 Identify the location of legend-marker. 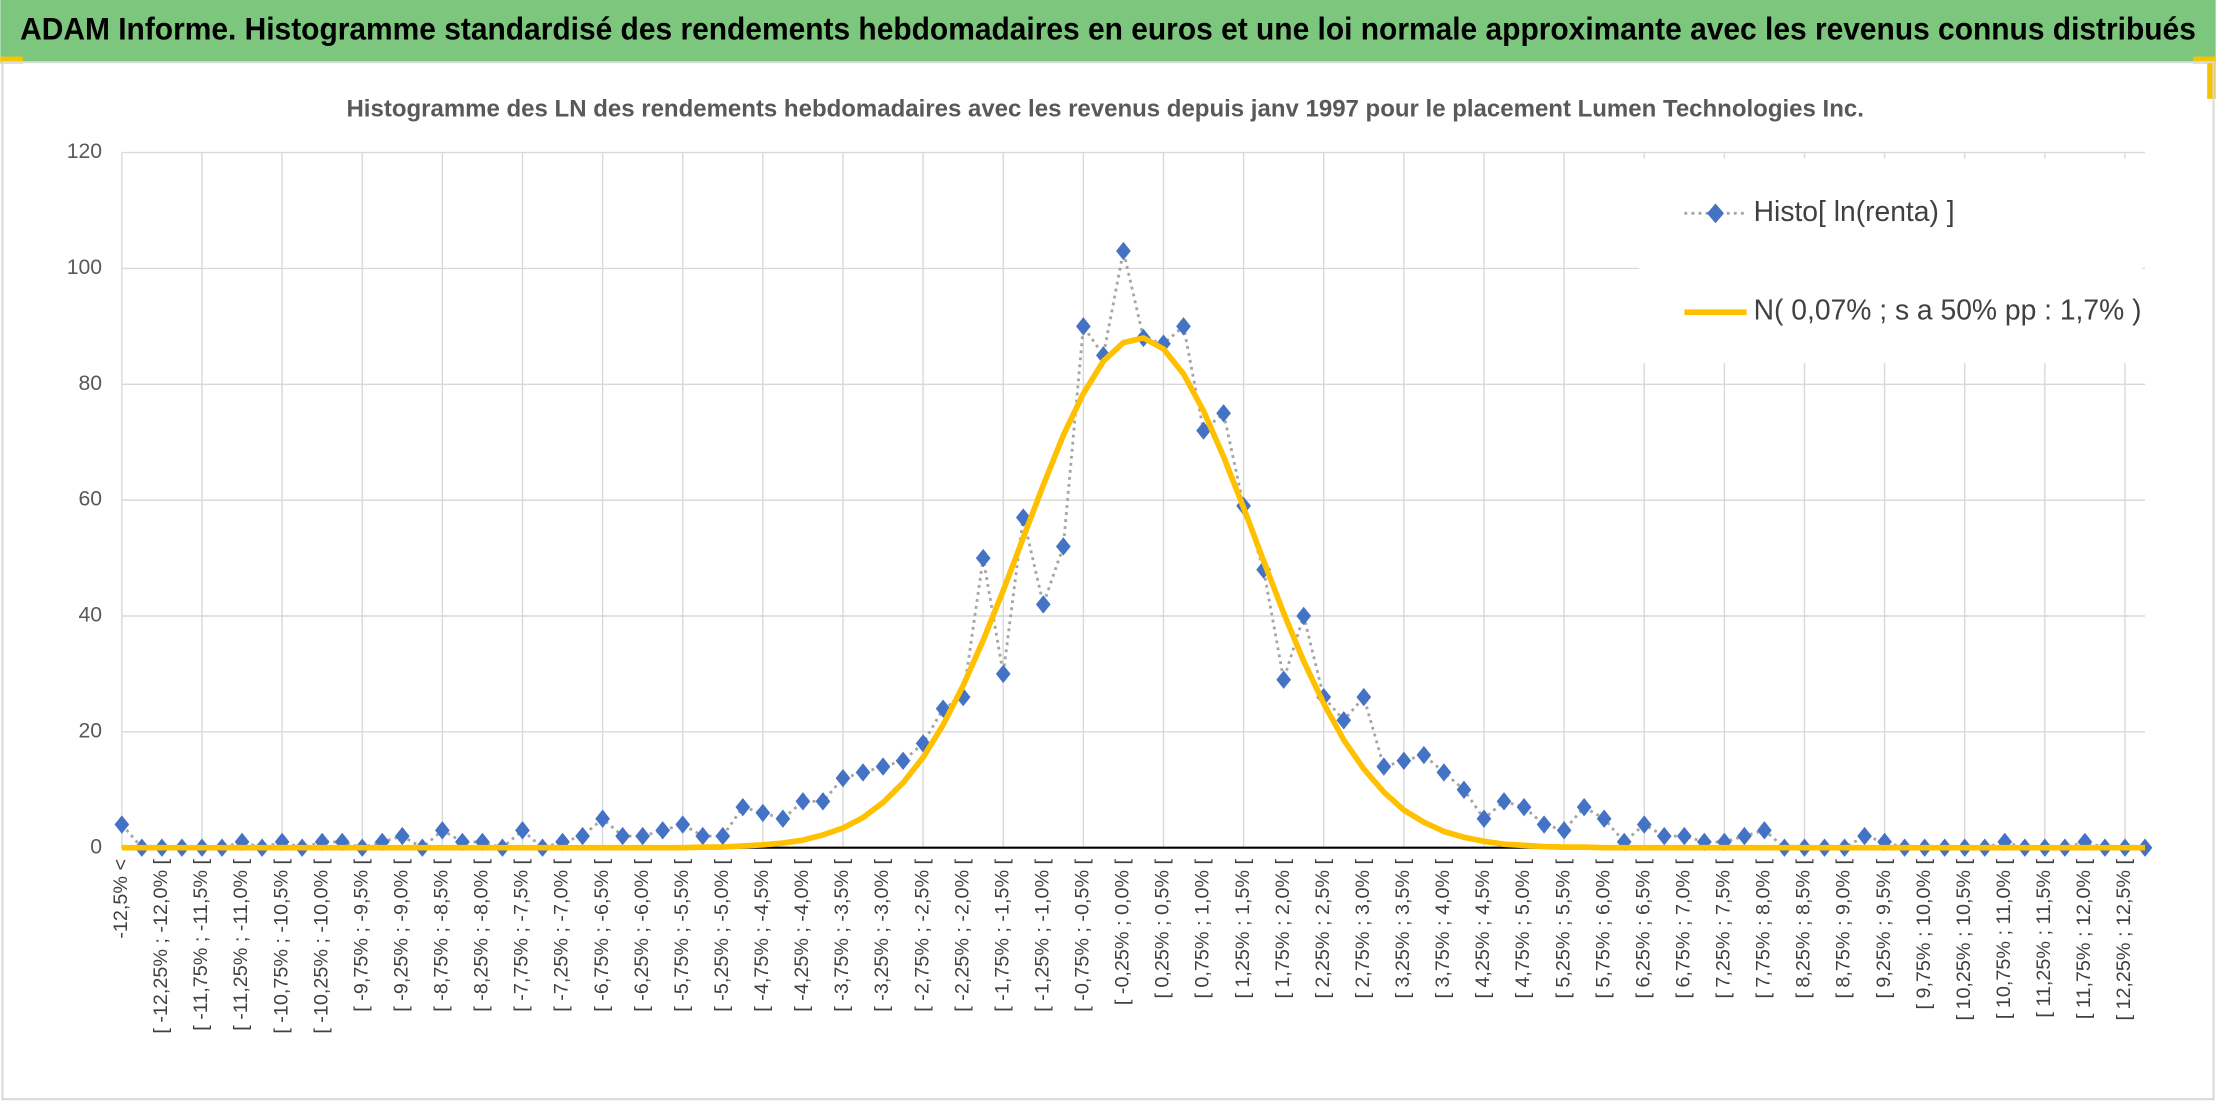
(1715, 213).